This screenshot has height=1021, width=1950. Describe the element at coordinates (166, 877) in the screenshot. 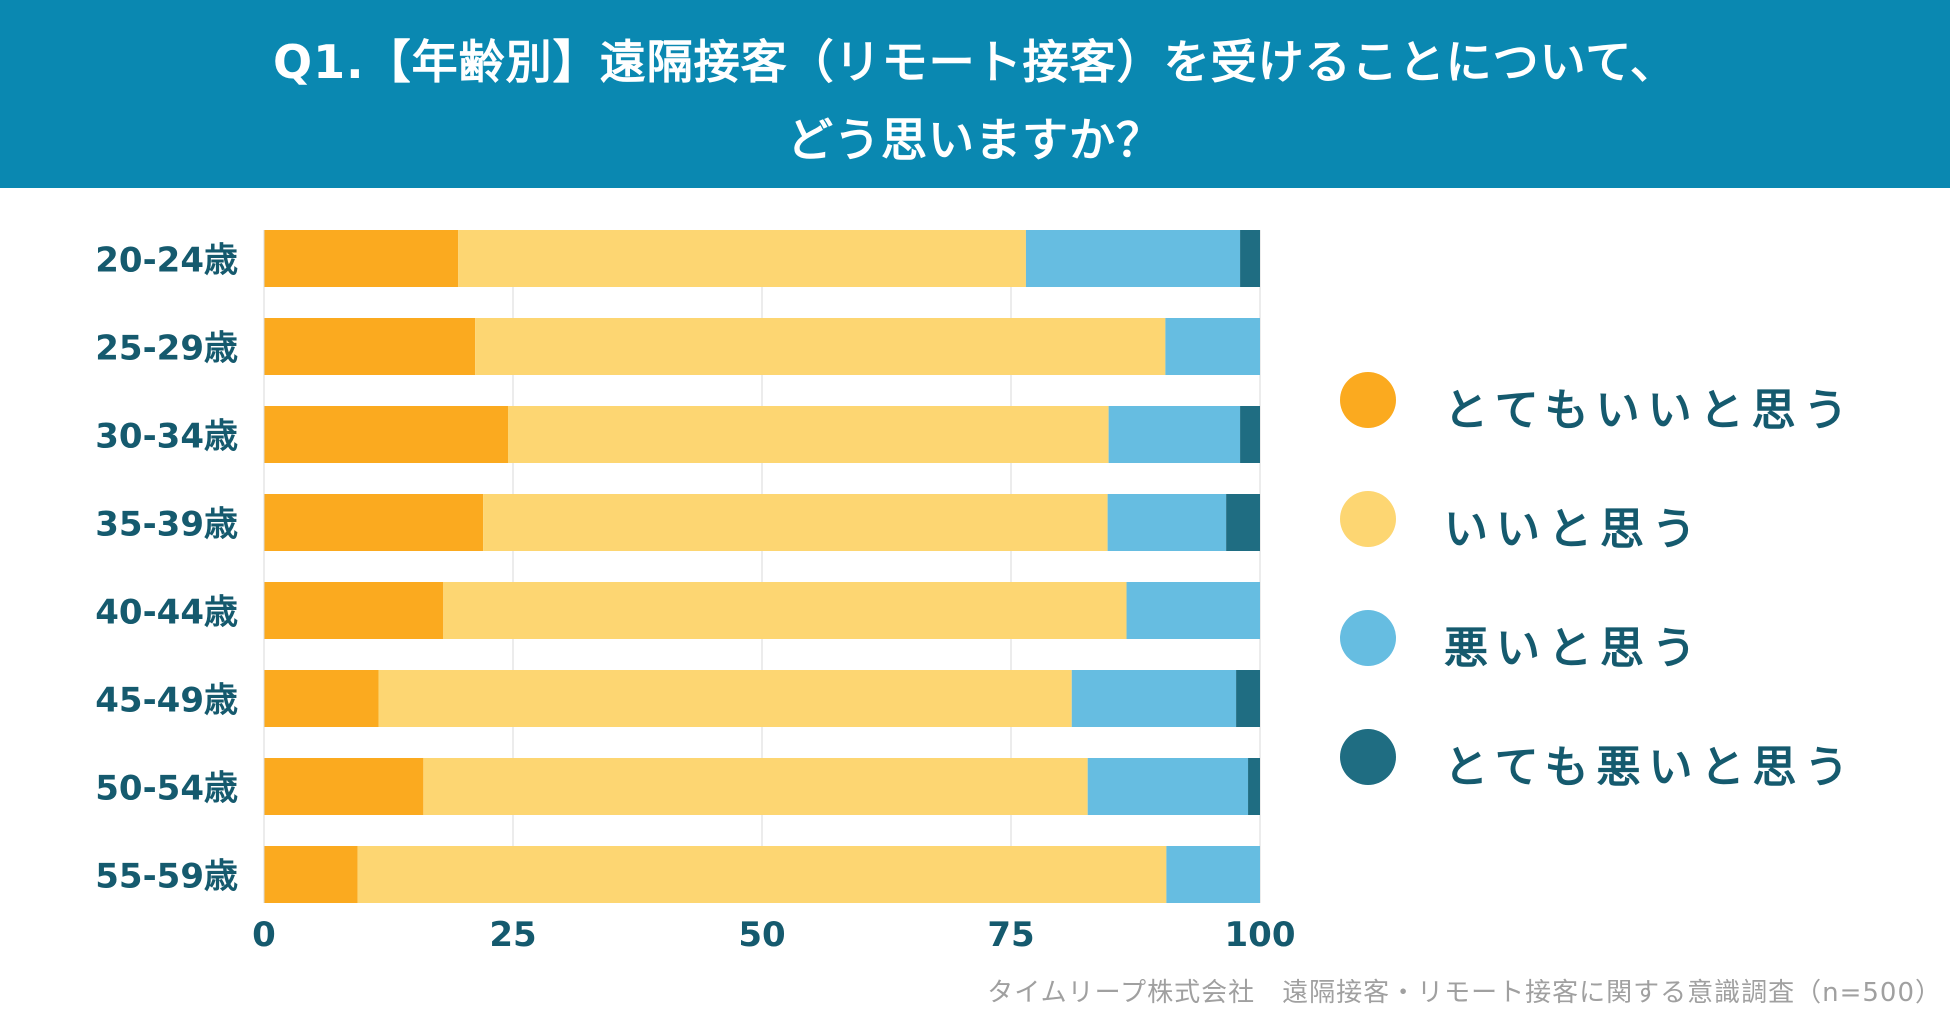

I see `category-label: 55-59歳` at that location.